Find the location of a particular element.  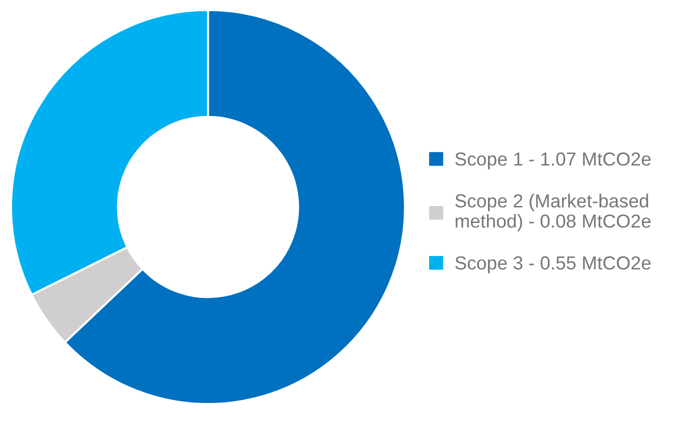

legend-label: Scope 1 - 1.07 MtCO2e is located at coordinates (553, 161).